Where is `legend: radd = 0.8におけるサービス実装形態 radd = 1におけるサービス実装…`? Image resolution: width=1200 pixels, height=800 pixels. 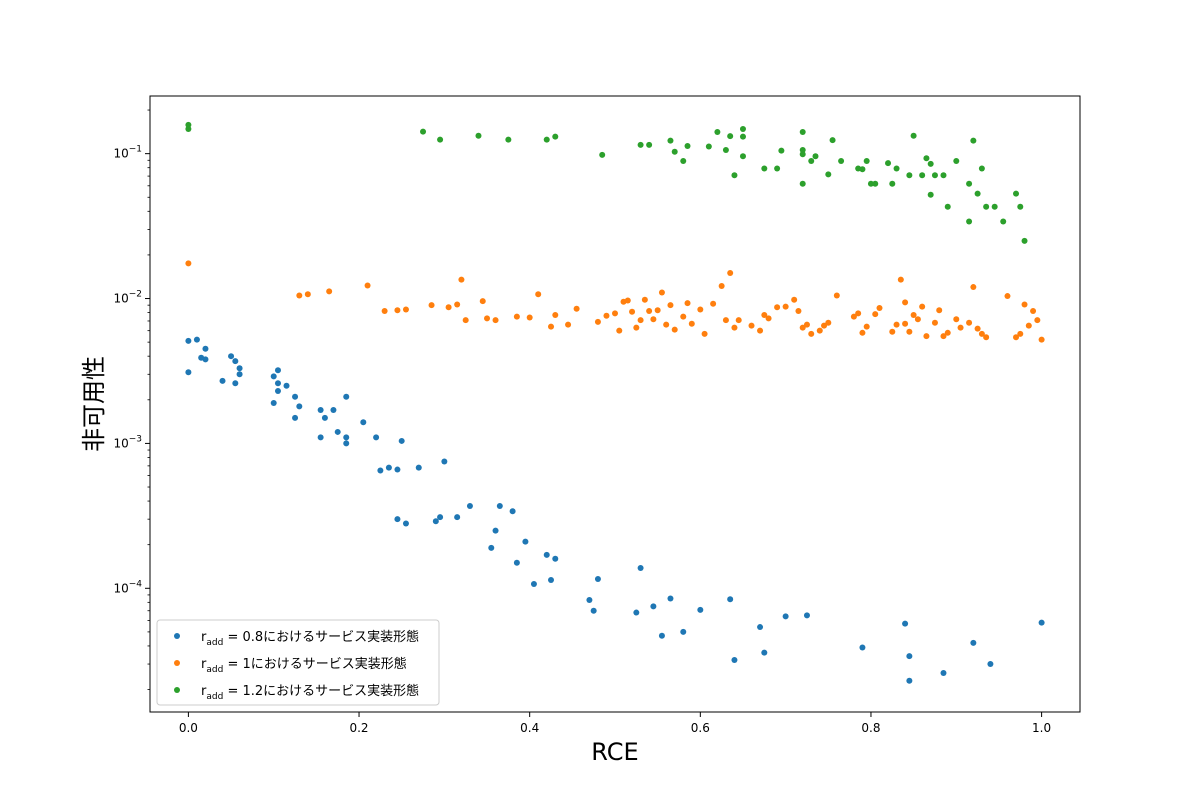
legend: radd = 0.8におけるサービス実装形態 radd = 1におけるサービス実装… is located at coordinates (298, 662).